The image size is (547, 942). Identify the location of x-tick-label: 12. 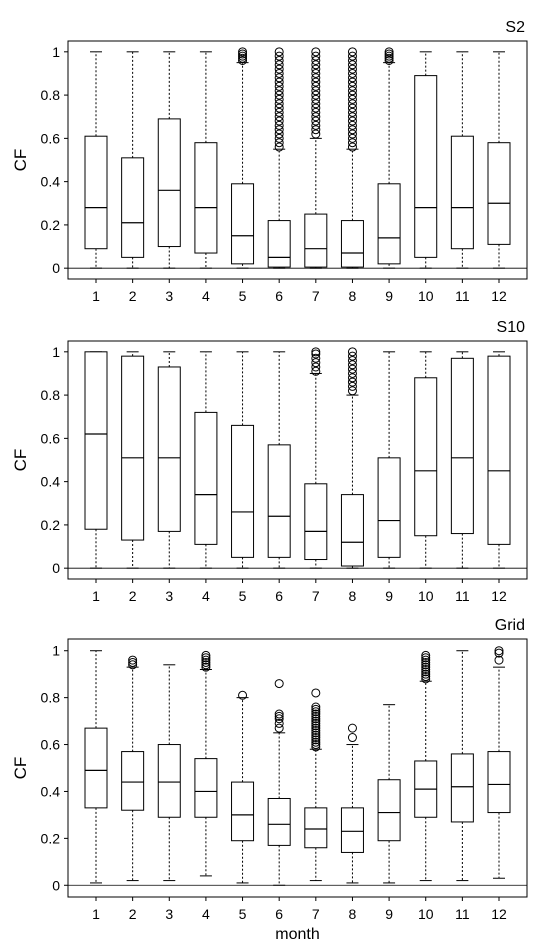
(499, 596).